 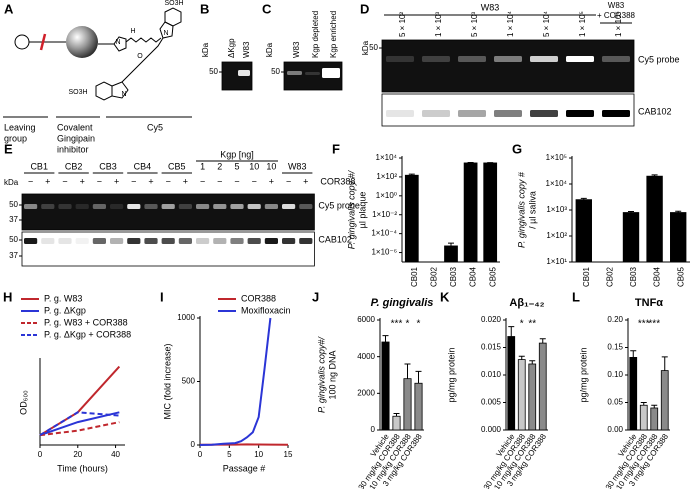 What do you see at coordinates (387, 157) in the screenshot?
I see `y-tick-label: 1×10⁴` at bounding box center [387, 157].